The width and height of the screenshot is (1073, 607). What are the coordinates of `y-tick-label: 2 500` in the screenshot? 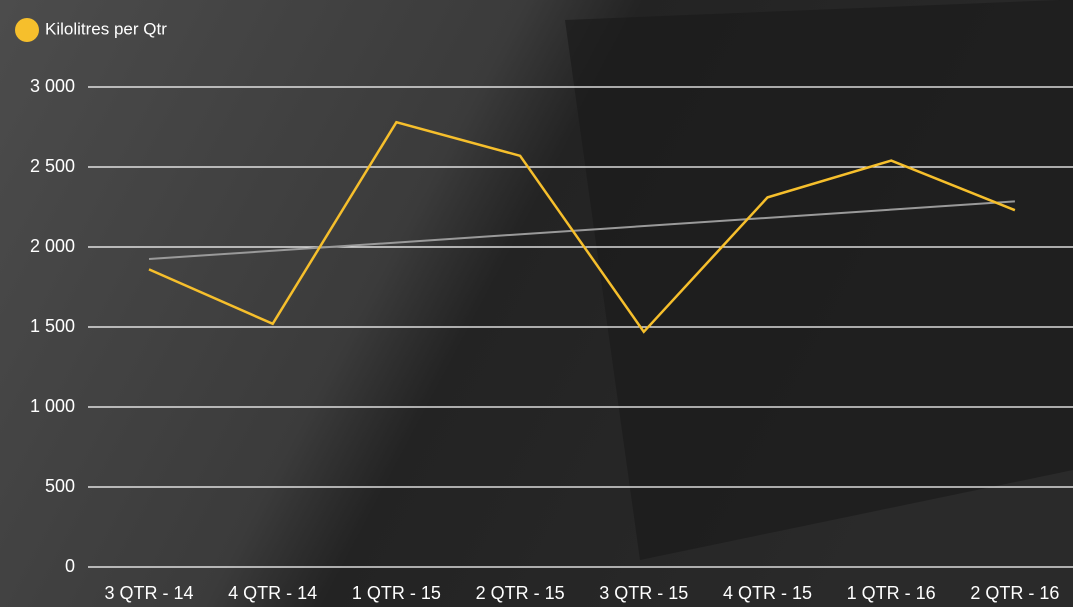 It's located at (52, 166).